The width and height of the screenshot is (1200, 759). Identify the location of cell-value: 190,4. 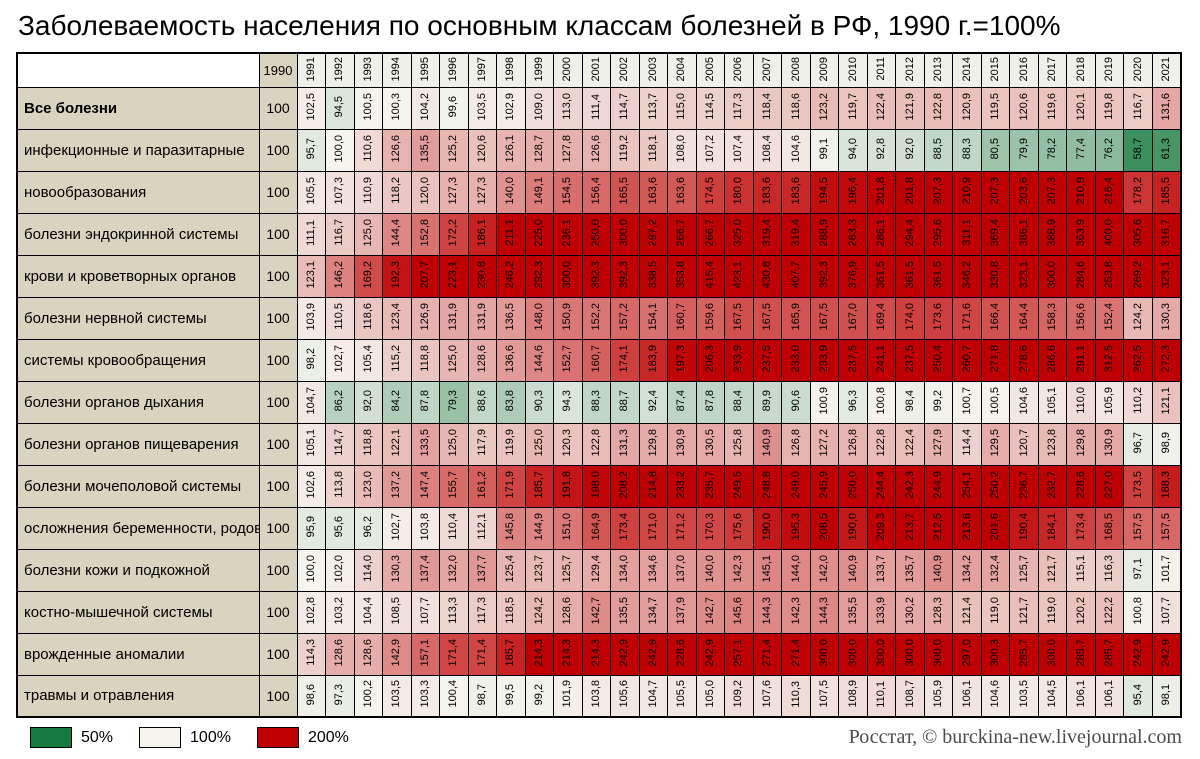
(1023, 526).